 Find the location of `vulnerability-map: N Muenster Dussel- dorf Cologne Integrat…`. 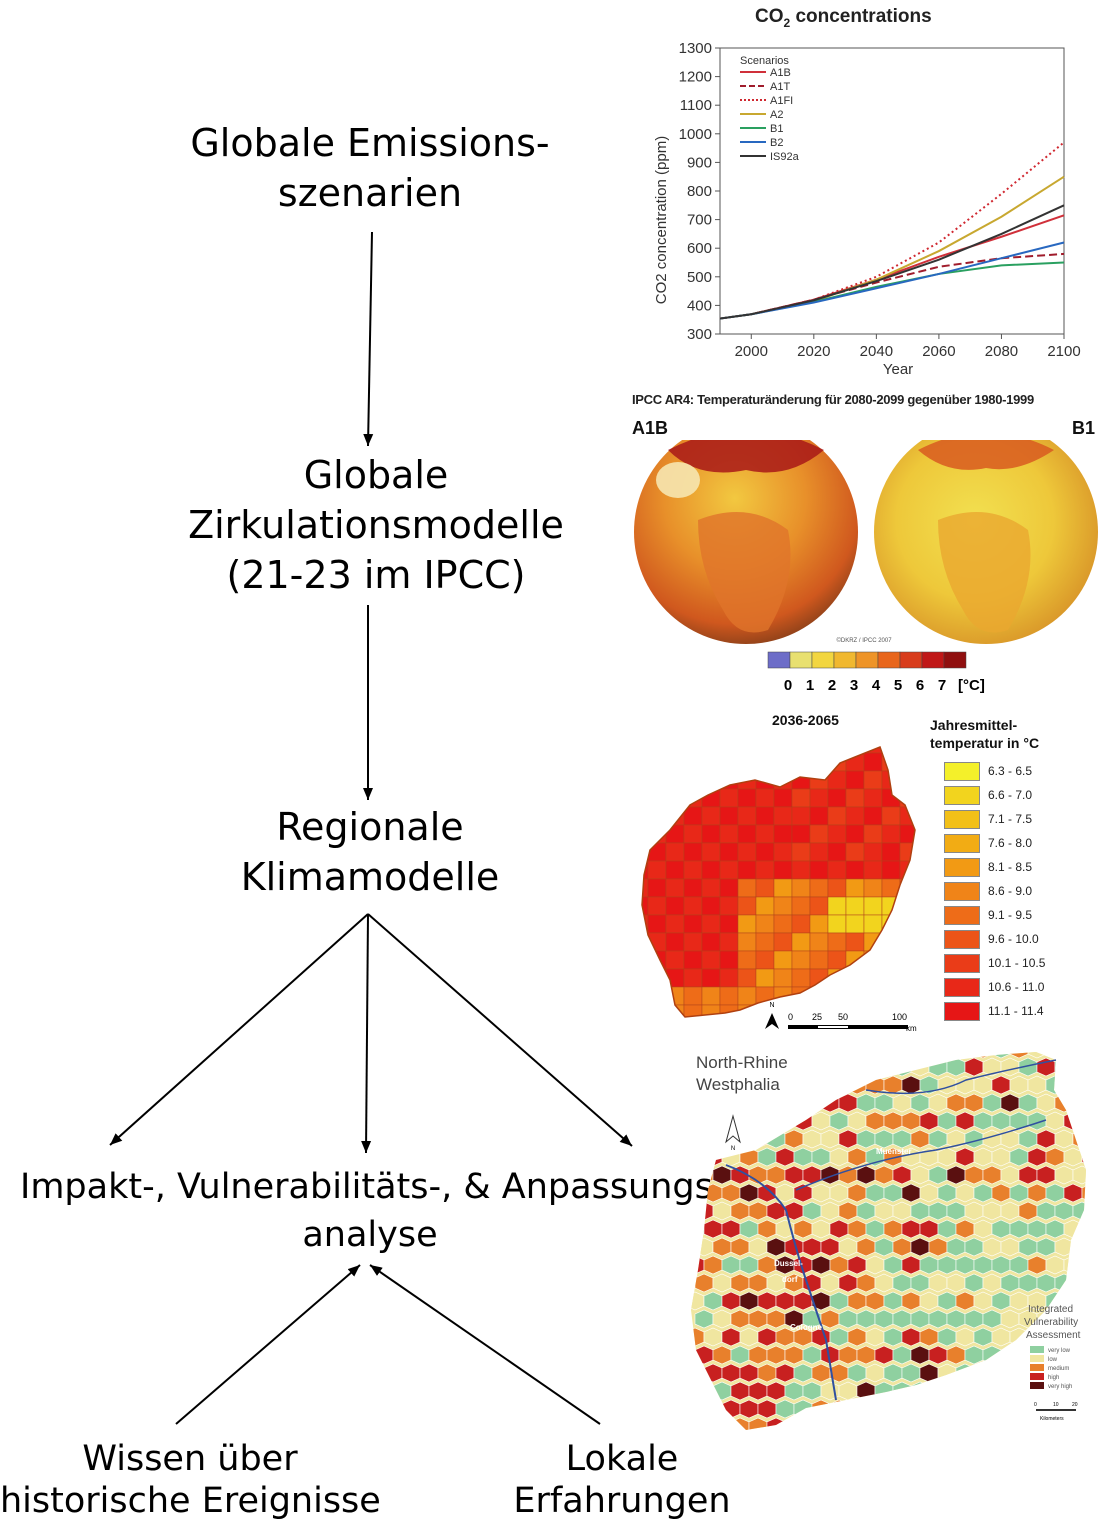

vulnerability-map: N Muenster Dussel- dorf Cologne Integrat… is located at coordinates (897, 1241).